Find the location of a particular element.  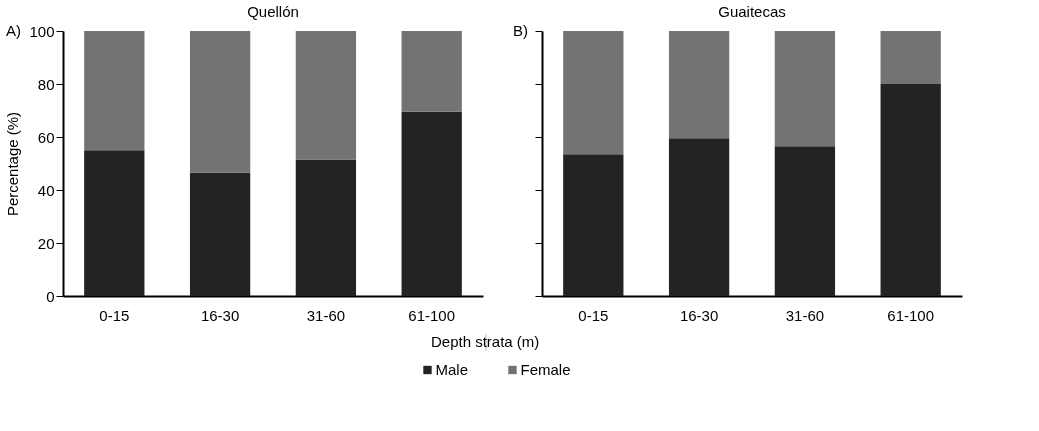

legend-label: Male is located at coordinates (452, 369).